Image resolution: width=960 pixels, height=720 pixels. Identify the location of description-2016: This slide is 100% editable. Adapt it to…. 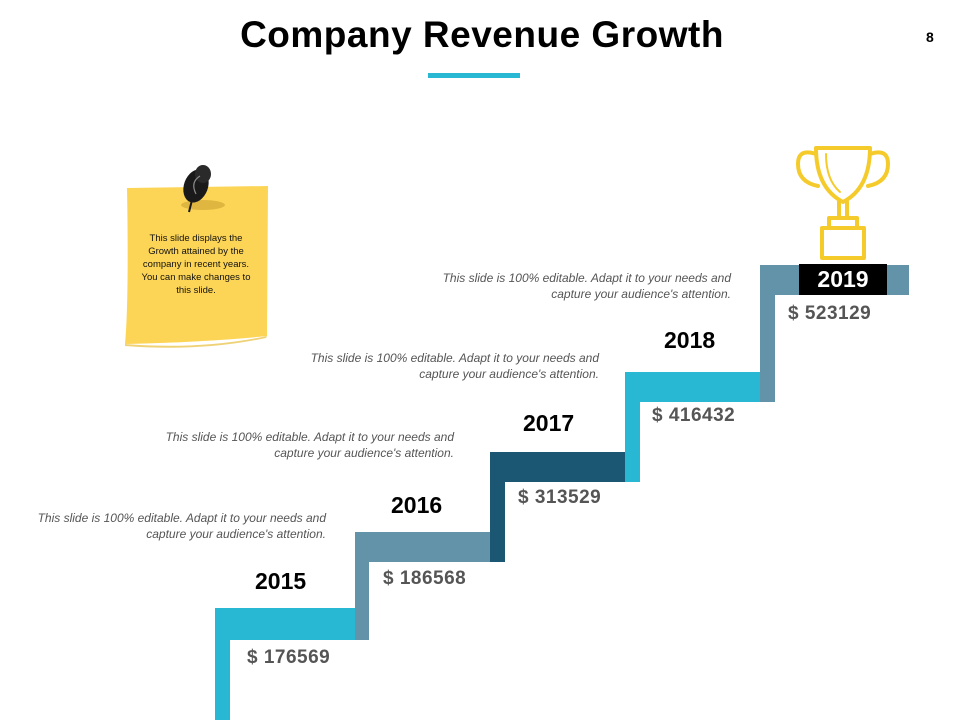
(309, 445).